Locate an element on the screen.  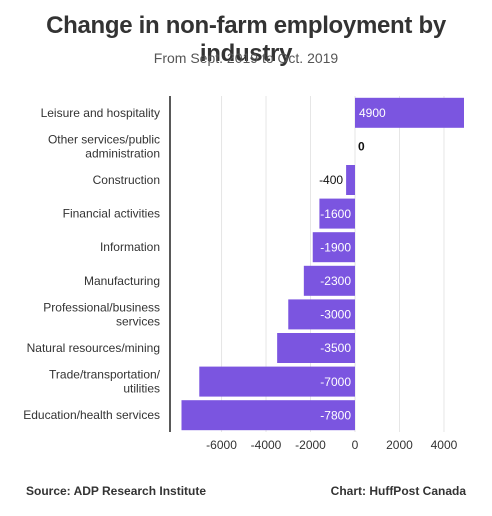
category-label: Trade/transportation/utilities is located at coordinates (105, 382).